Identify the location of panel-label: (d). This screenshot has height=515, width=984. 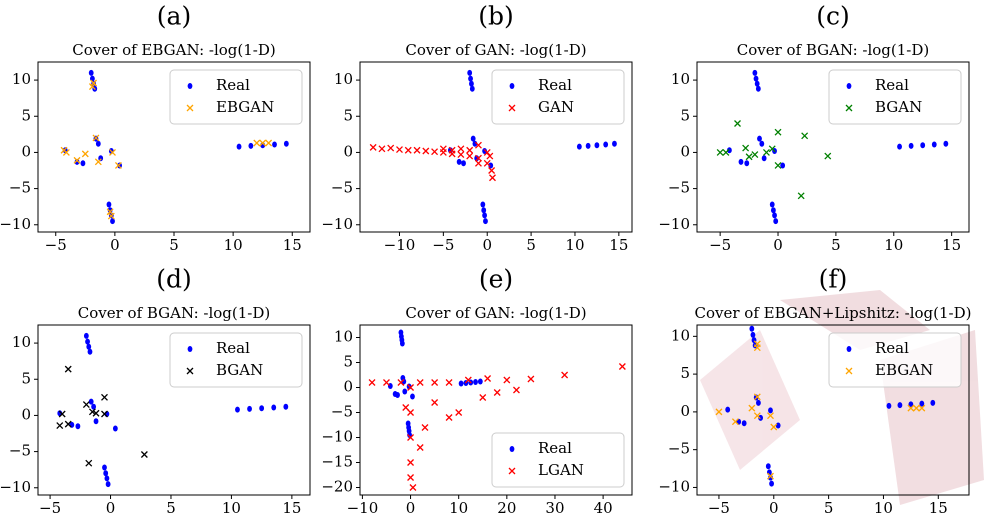
(174, 279).